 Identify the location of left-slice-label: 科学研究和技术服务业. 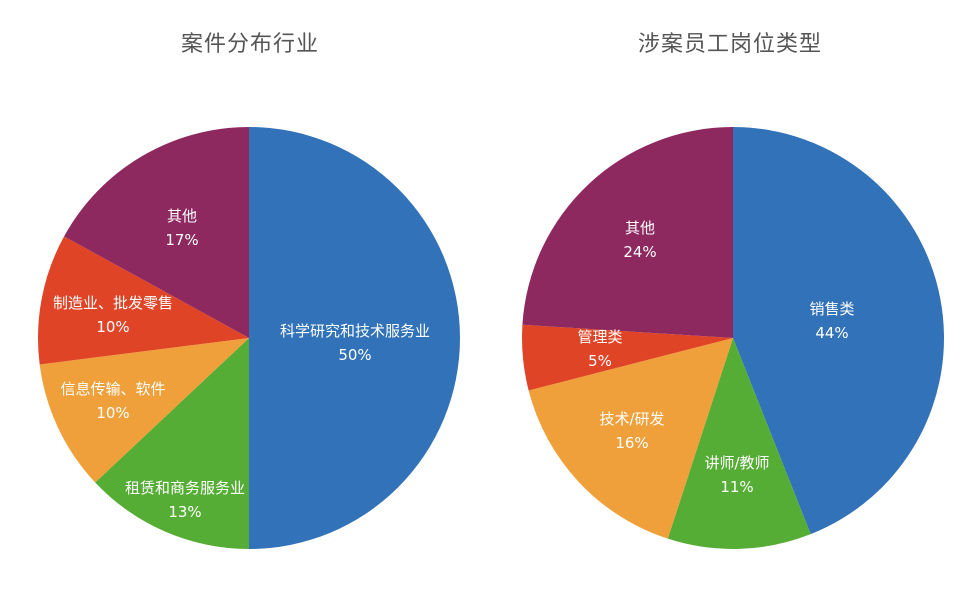
(355, 331).